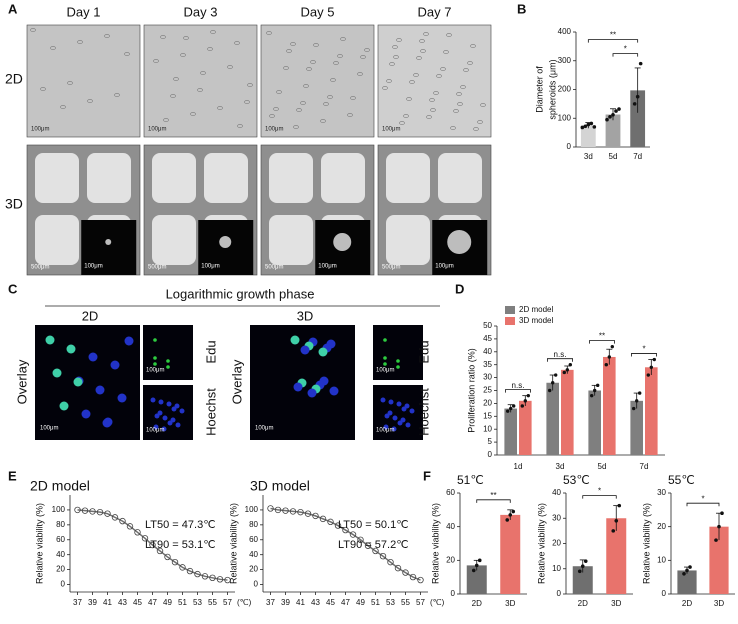 The height and width of the screenshot is (624, 738). I want to click on scale-label: 100μm, so click(40, 130).